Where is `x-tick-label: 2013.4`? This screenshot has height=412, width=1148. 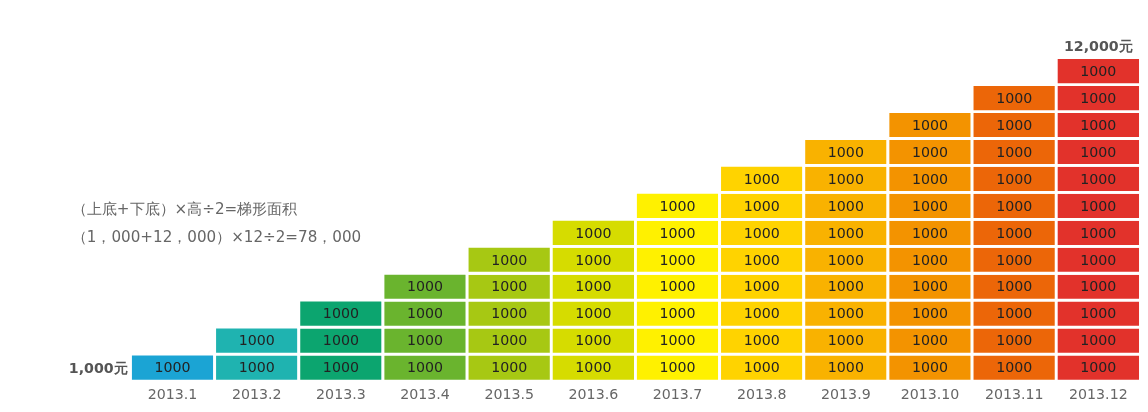
x-tick-label: 2013.4 is located at coordinates (425, 393).